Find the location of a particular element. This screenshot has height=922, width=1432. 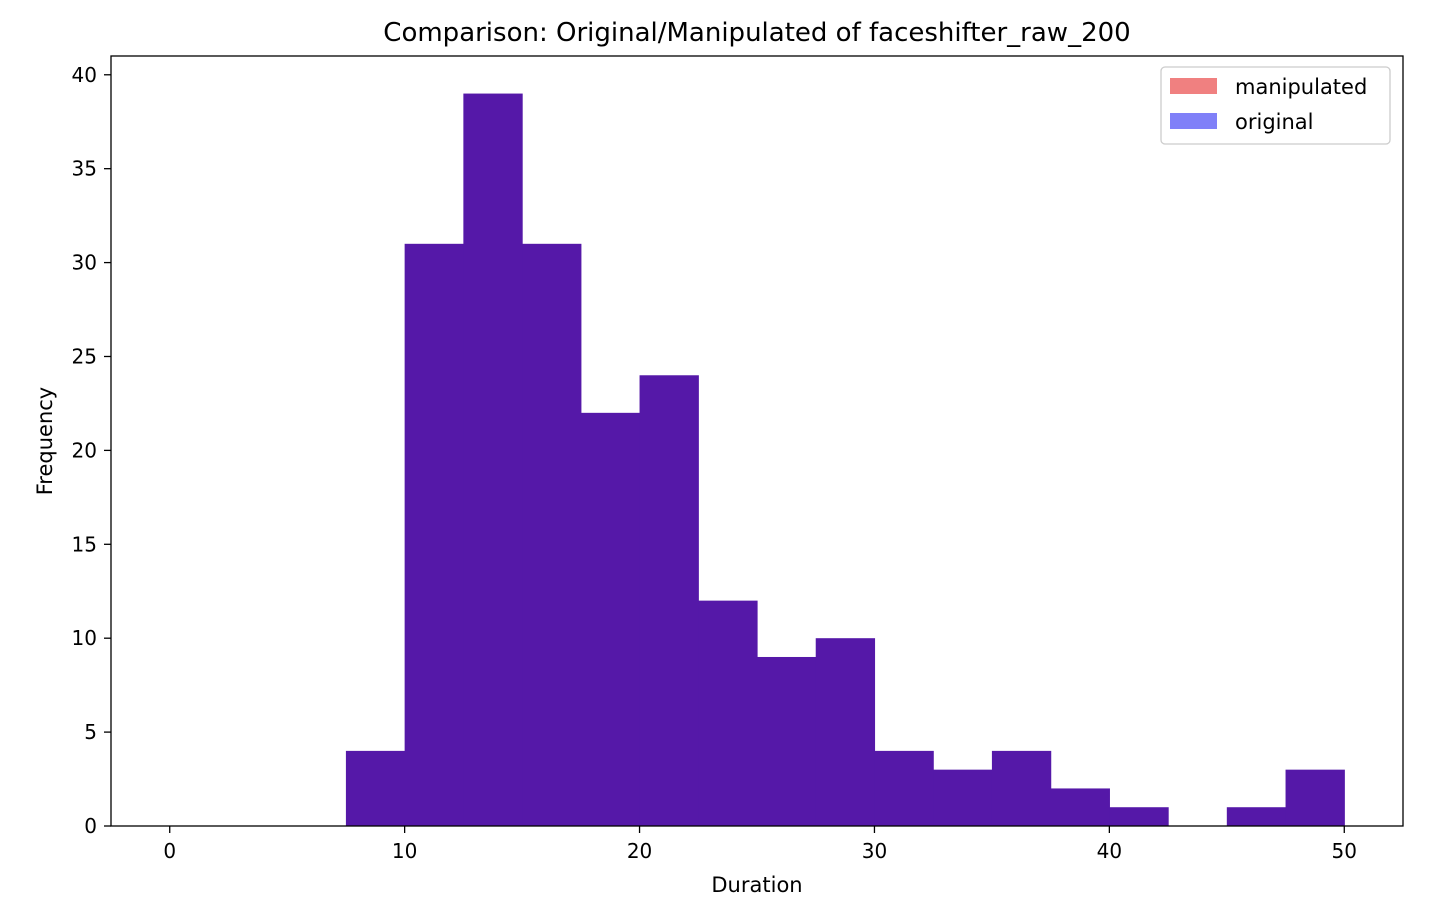

x-tick-label: 50 is located at coordinates (1344, 851).